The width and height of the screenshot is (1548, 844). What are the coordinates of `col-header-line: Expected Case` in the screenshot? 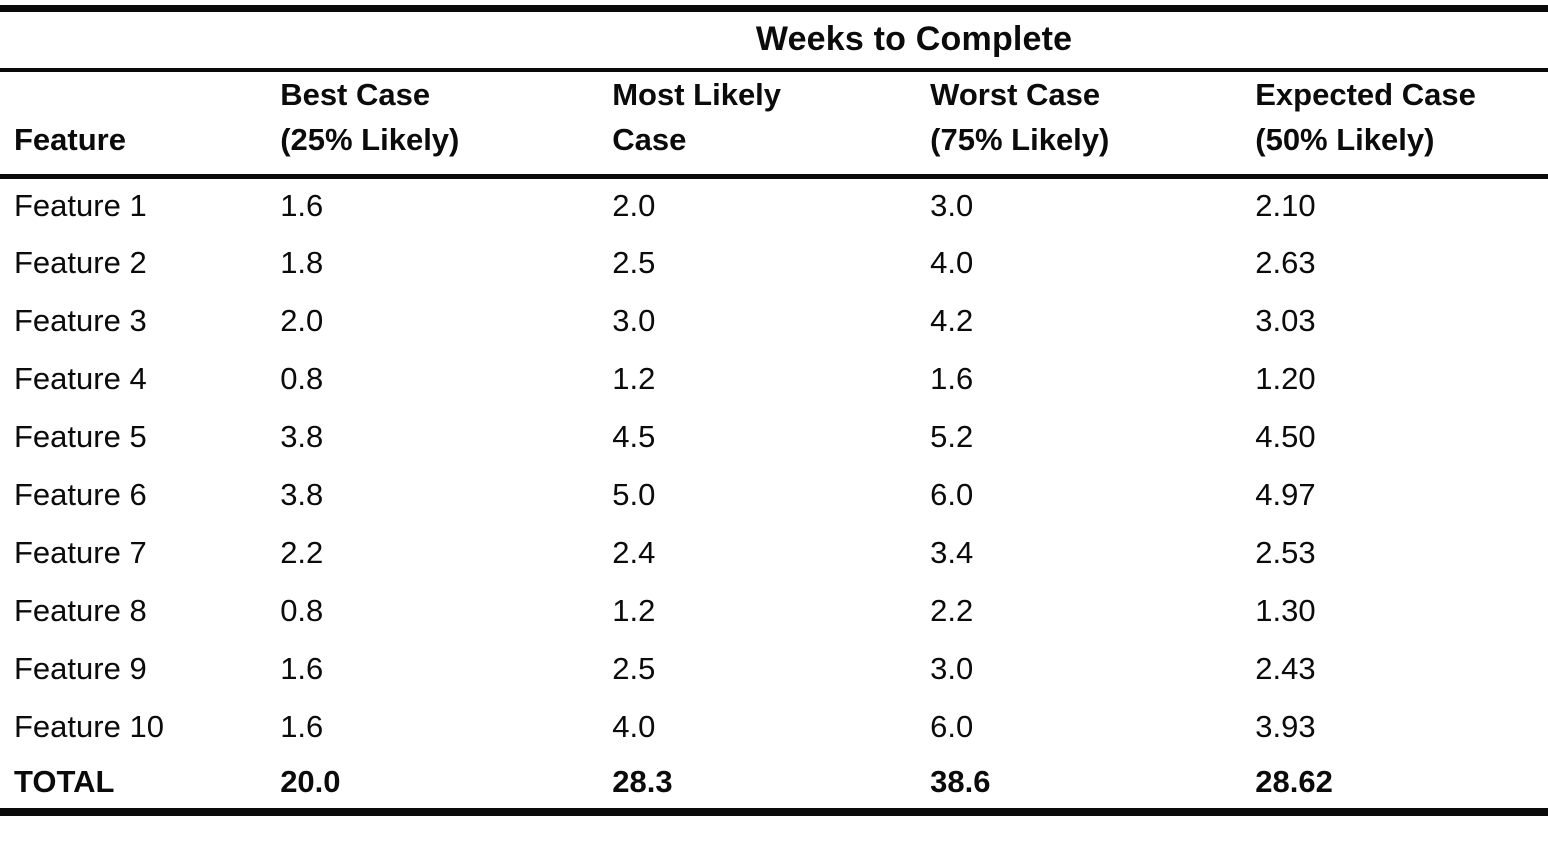 It's located at (1365, 94).